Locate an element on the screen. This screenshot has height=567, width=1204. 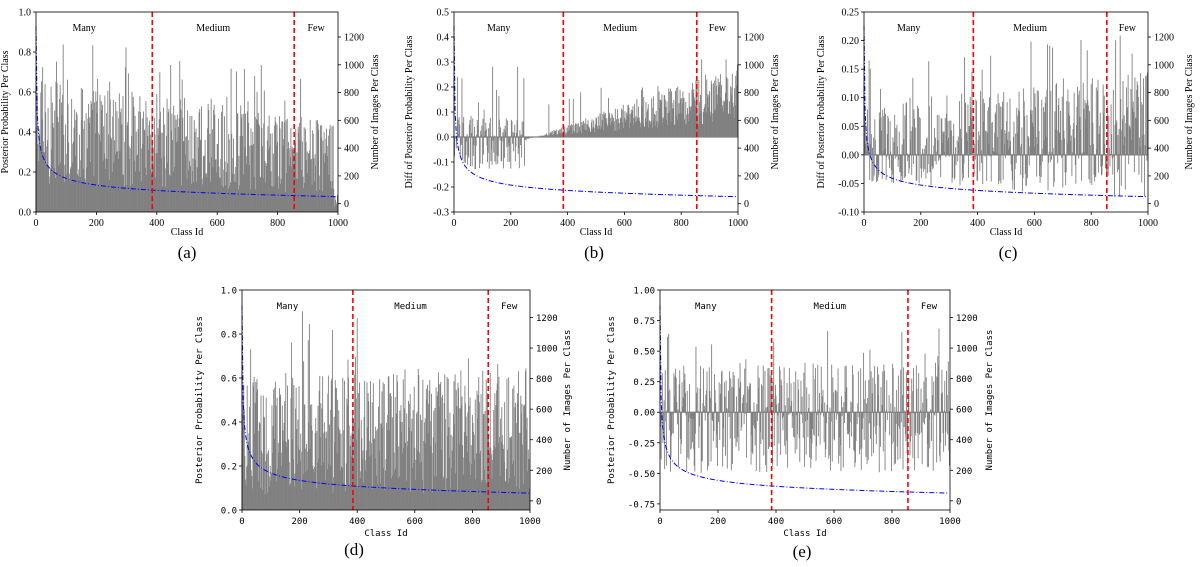
y-left-tick-label: 0.6 is located at coordinates (229, 380).